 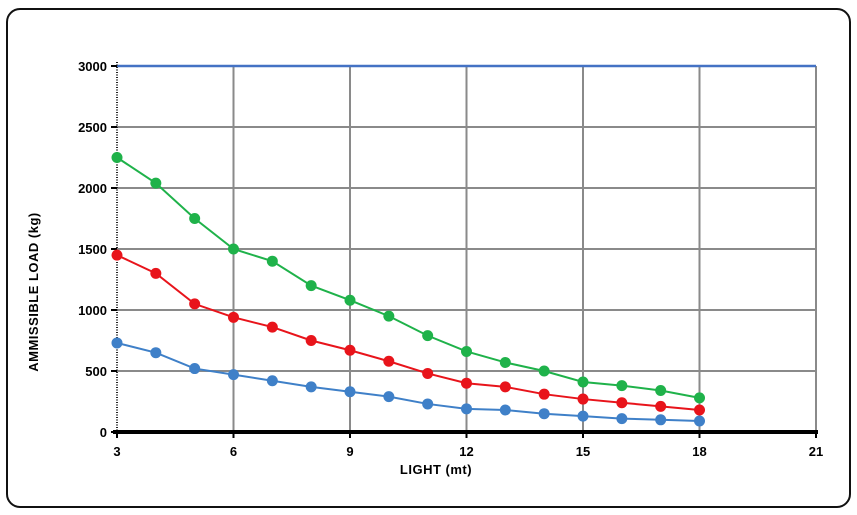 I want to click on x-tick-label: 18, so click(x=699, y=451).